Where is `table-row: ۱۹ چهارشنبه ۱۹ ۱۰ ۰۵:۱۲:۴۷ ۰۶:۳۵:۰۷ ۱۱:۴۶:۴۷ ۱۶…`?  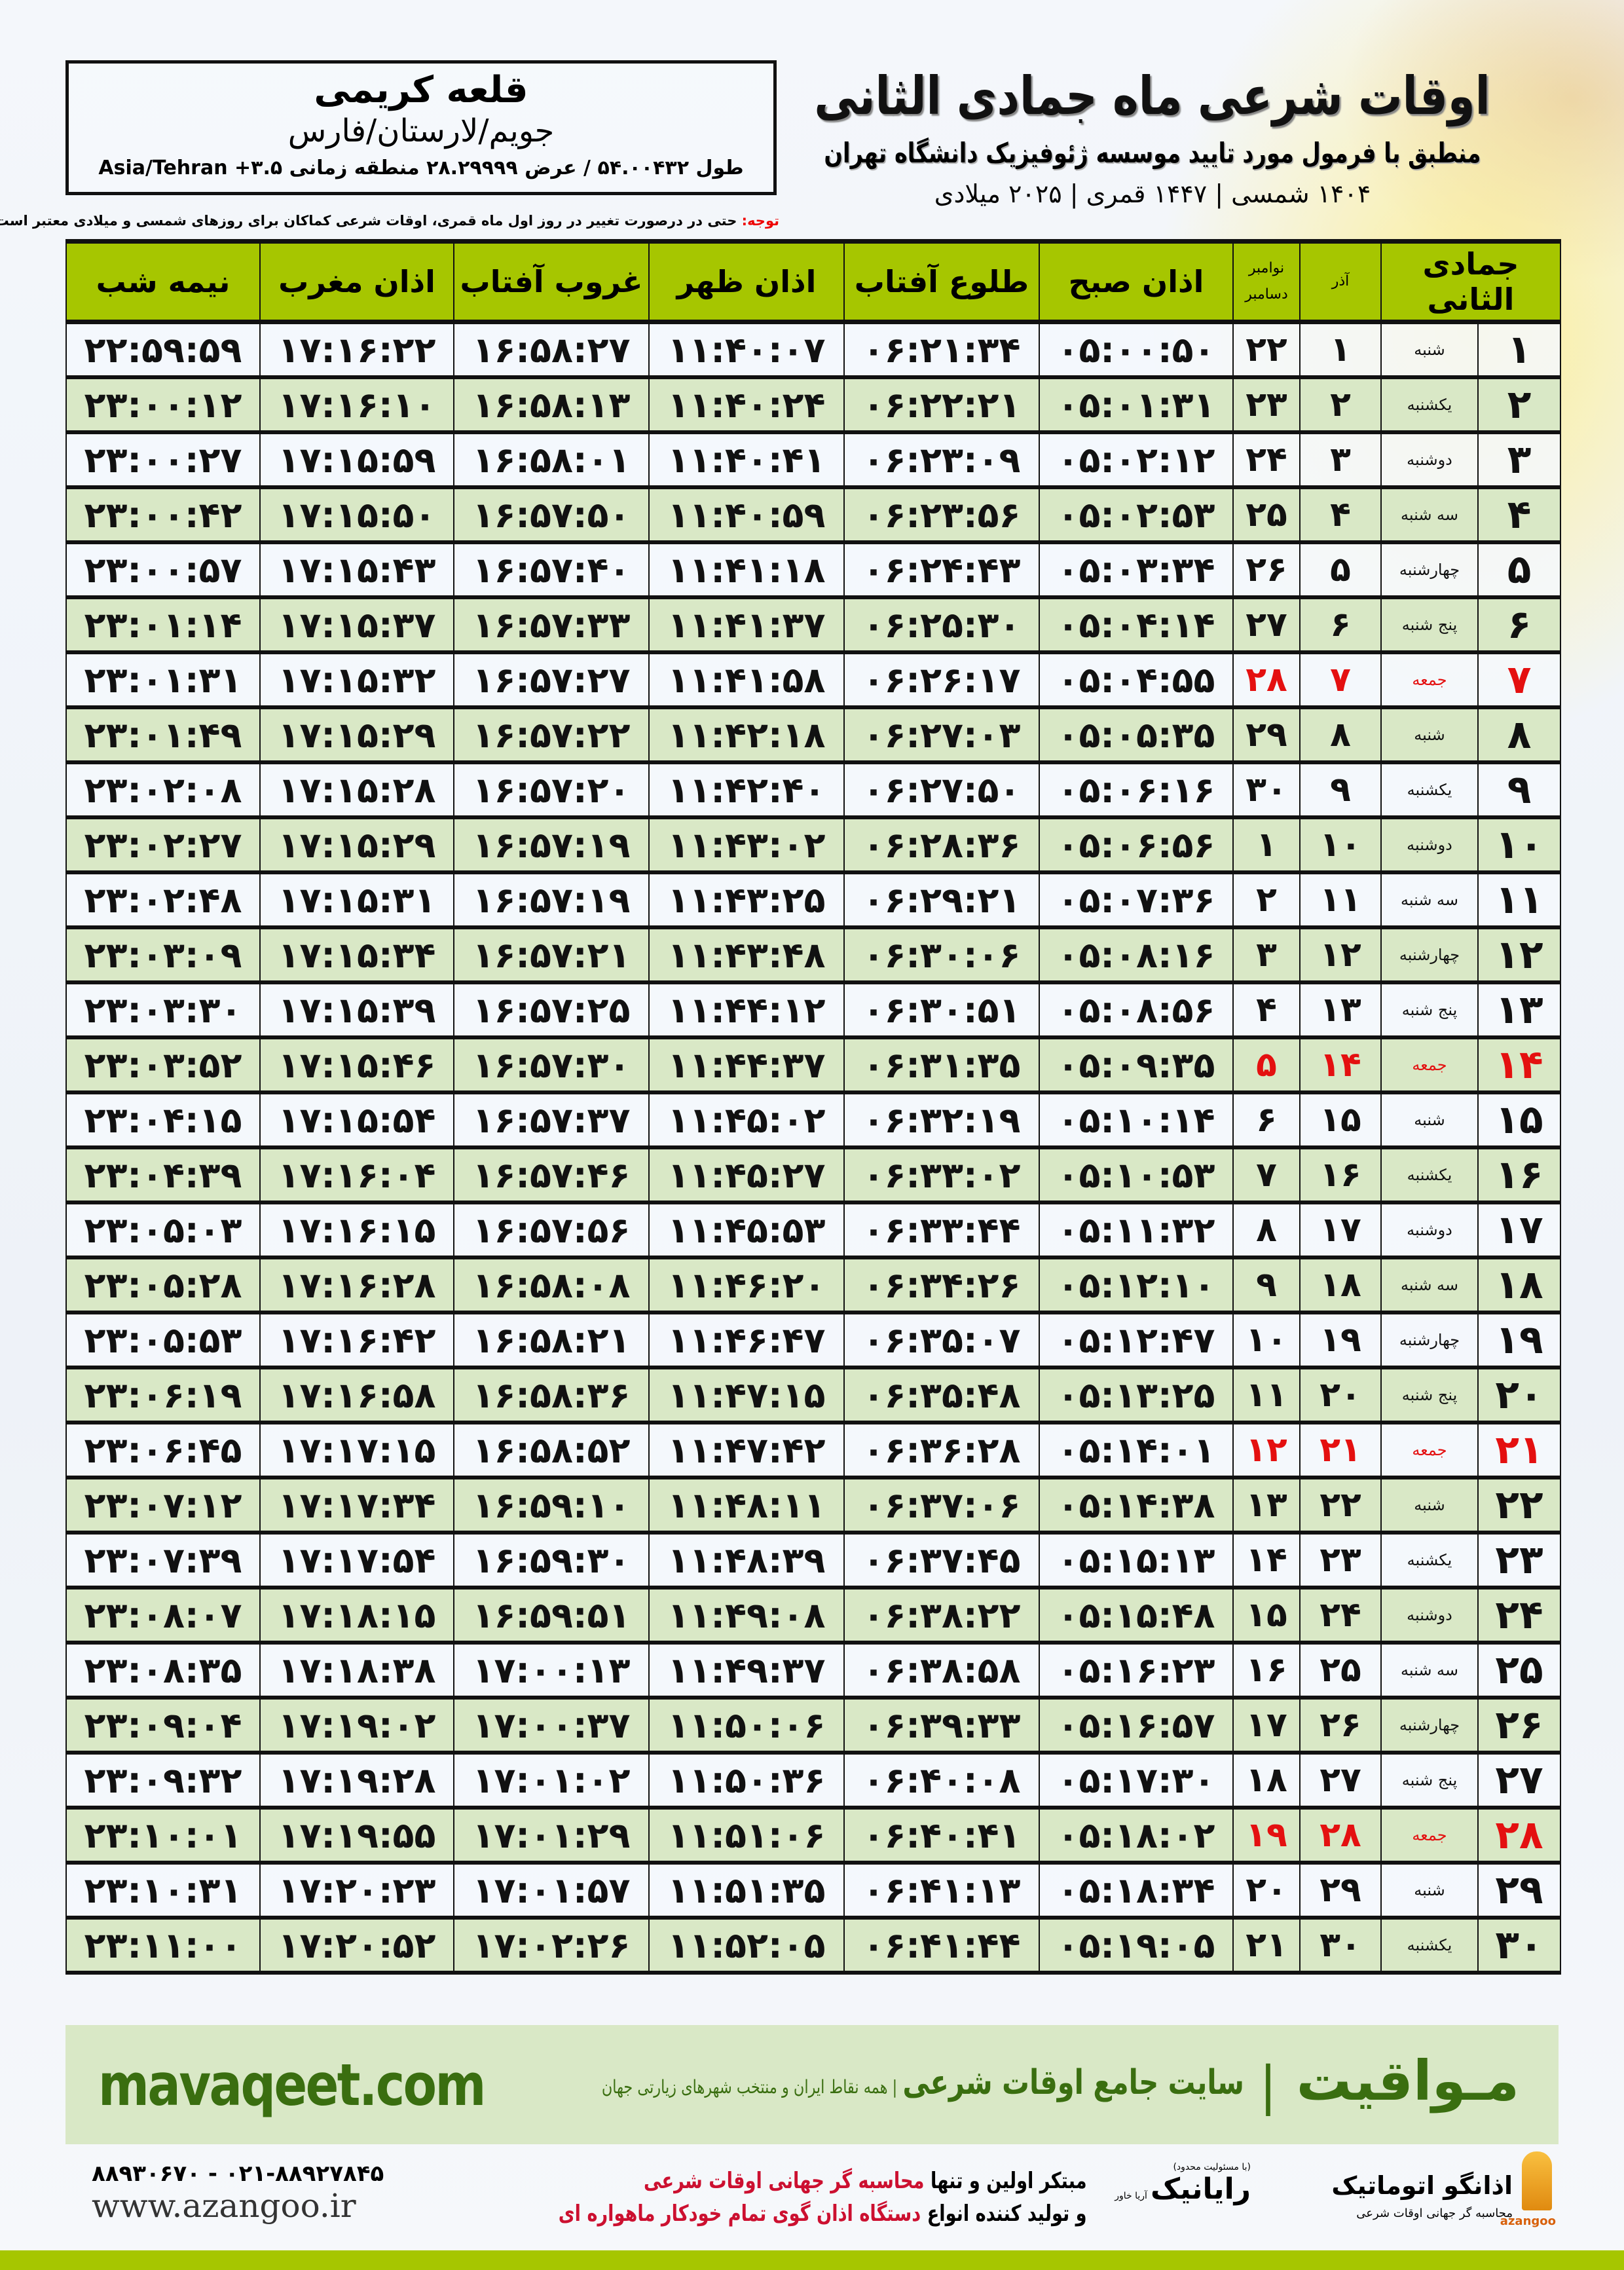 table-row: ۱۹ چهارشنبه ۱۹ ۱۰ ۰۵:۱۲:۴۷ ۰۶:۳۵:۰۷ ۱۱:۴۶:۴۷ ۱۶… is located at coordinates (813, 1340).